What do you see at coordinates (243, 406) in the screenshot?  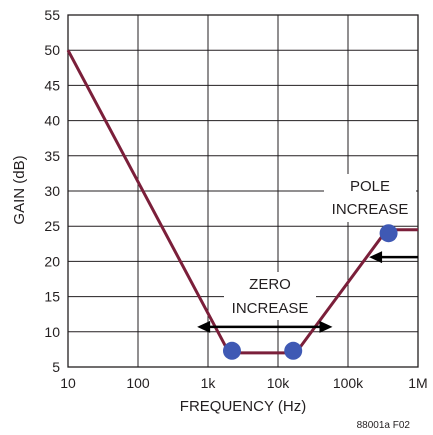 I see `x-axis-label: FREQUENCY (Hz)` at bounding box center [243, 406].